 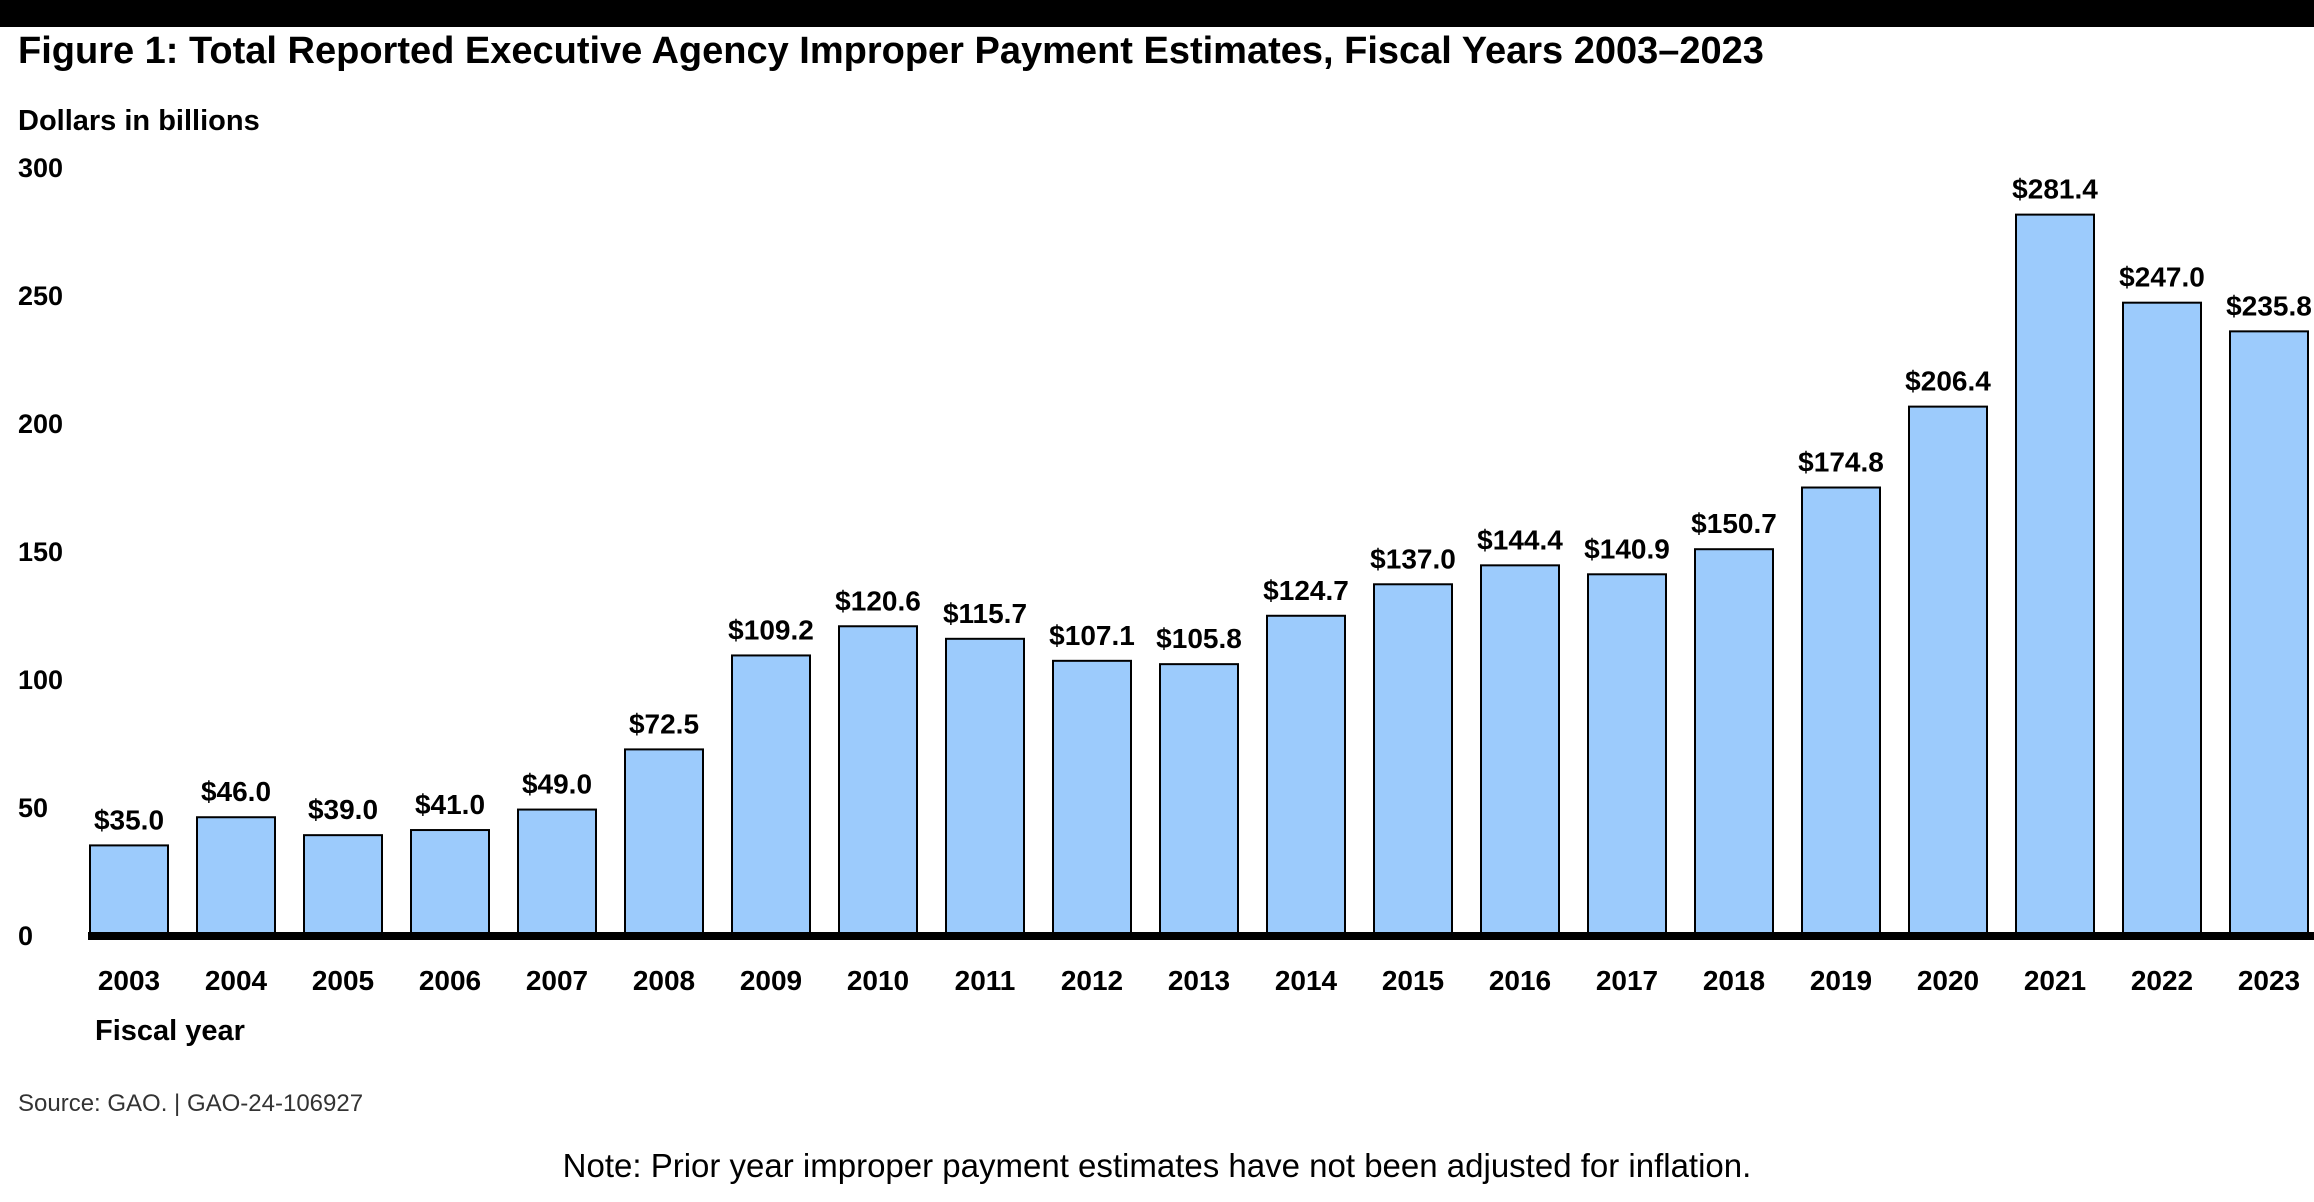 What do you see at coordinates (1413, 980) in the screenshot?
I see `x-tick-label-2015: 2015` at bounding box center [1413, 980].